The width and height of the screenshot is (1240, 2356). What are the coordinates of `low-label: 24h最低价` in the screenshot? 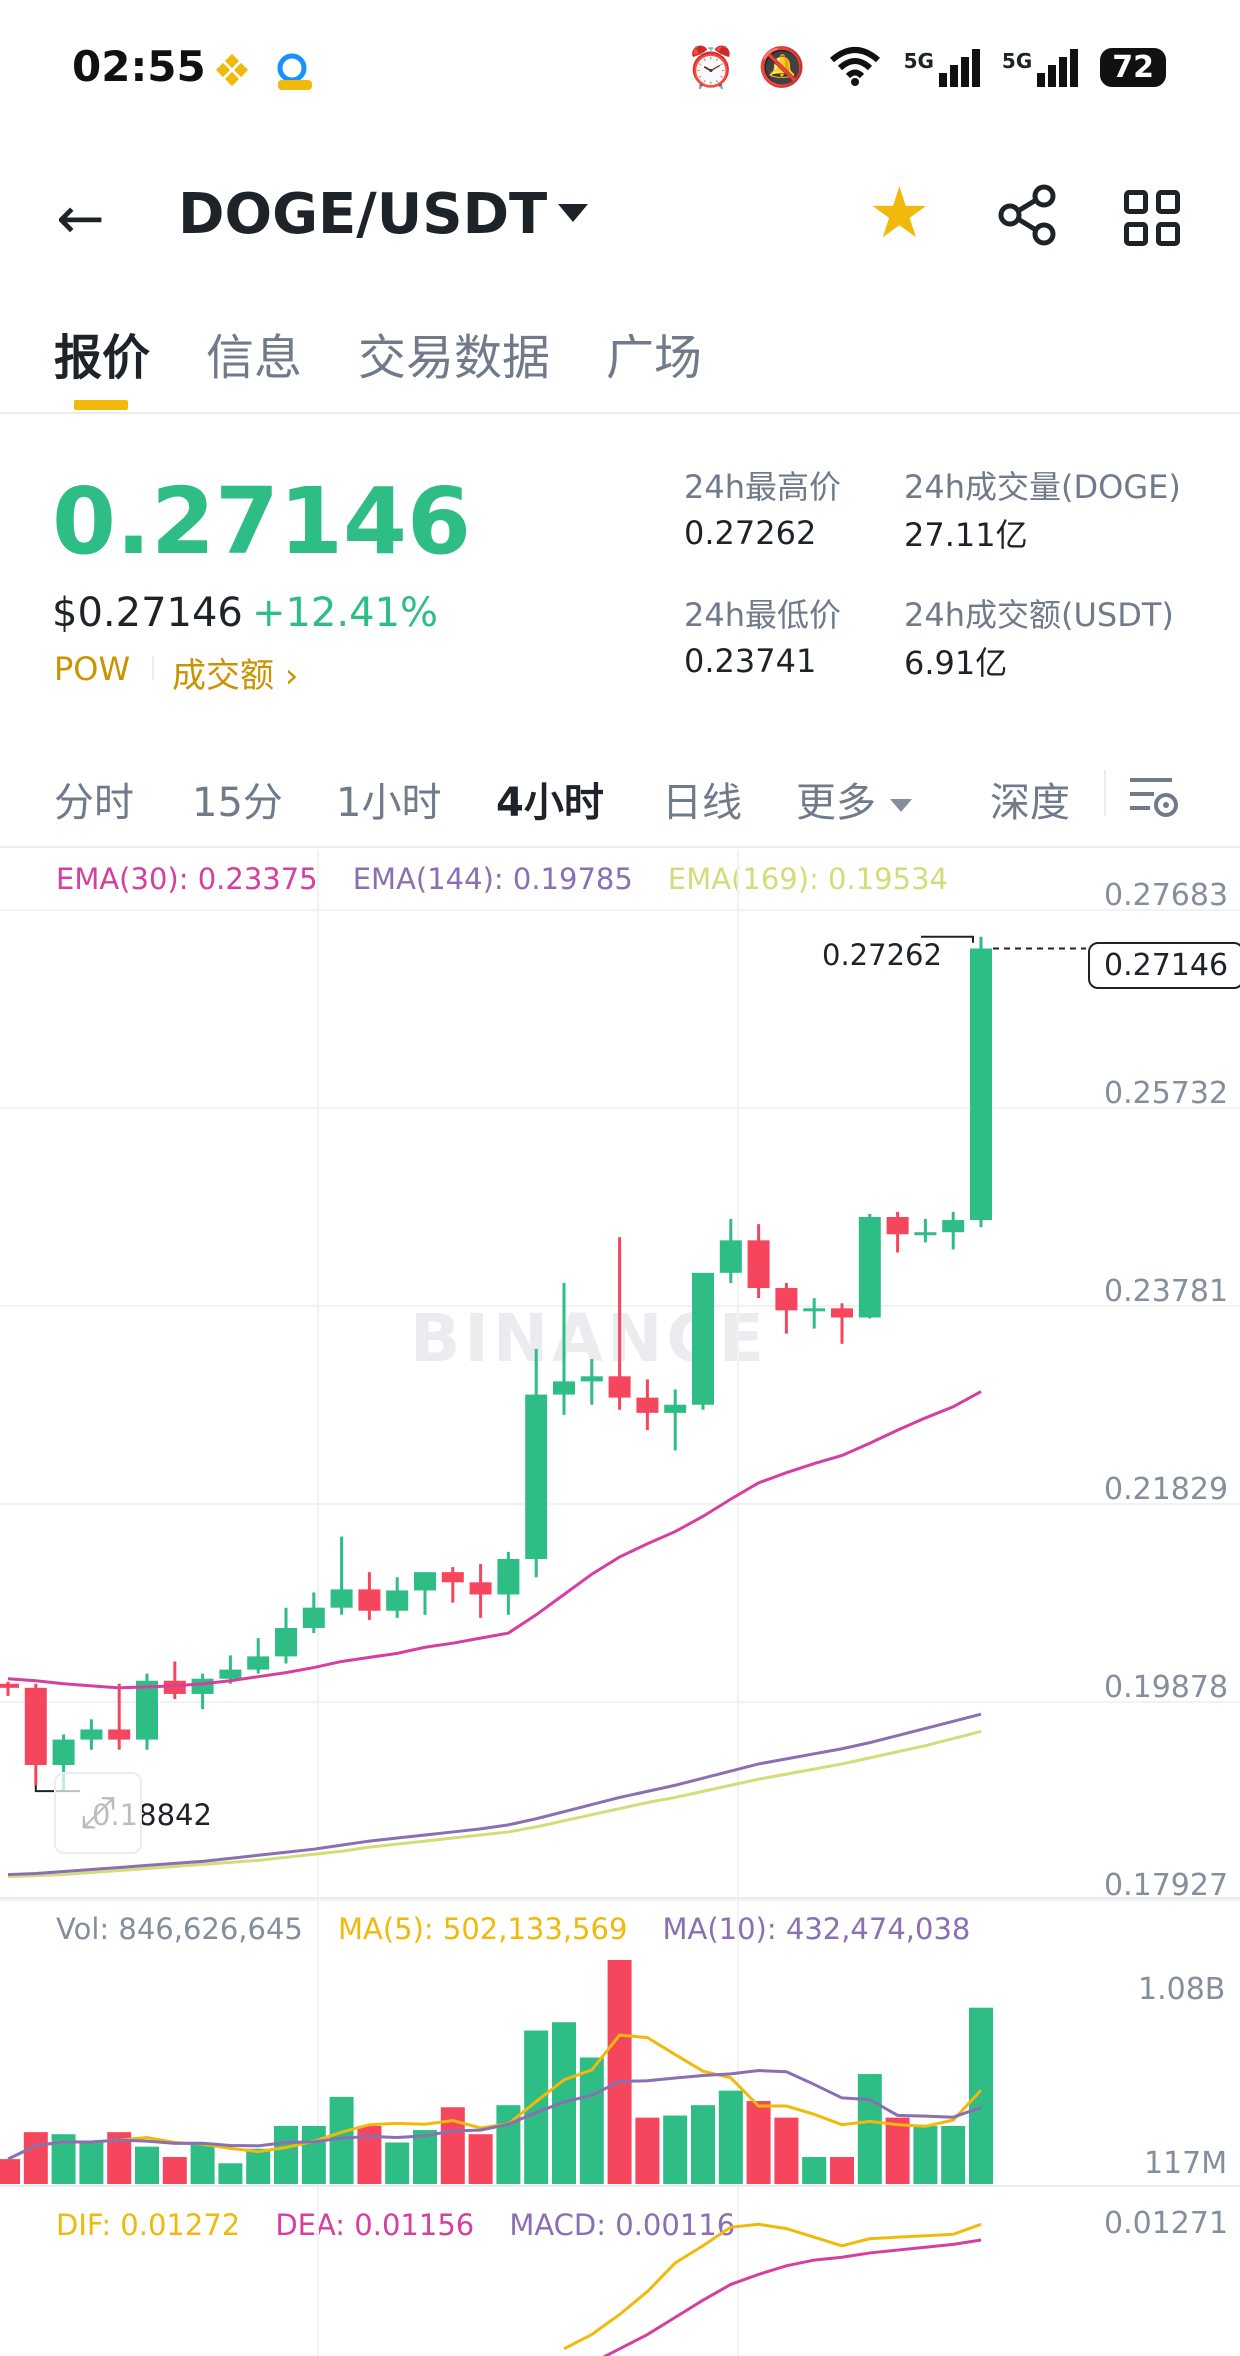 It's located at (763, 615).